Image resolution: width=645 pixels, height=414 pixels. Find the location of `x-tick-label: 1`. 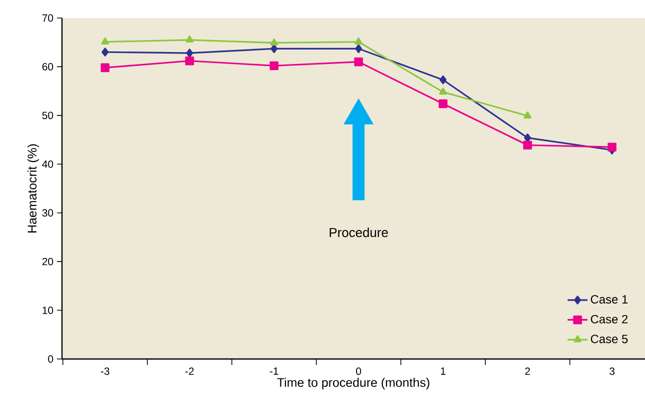

x-tick-label: 1 is located at coordinates (443, 371).